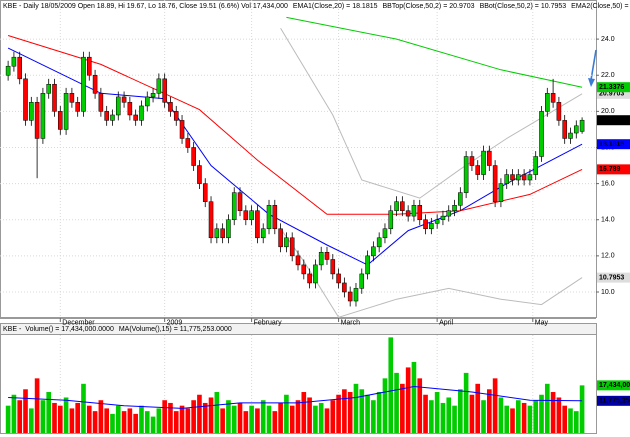 The height and width of the screenshot is (437, 630). Describe the element at coordinates (434, 52) in the screenshot. I see `overlay-line` at that location.